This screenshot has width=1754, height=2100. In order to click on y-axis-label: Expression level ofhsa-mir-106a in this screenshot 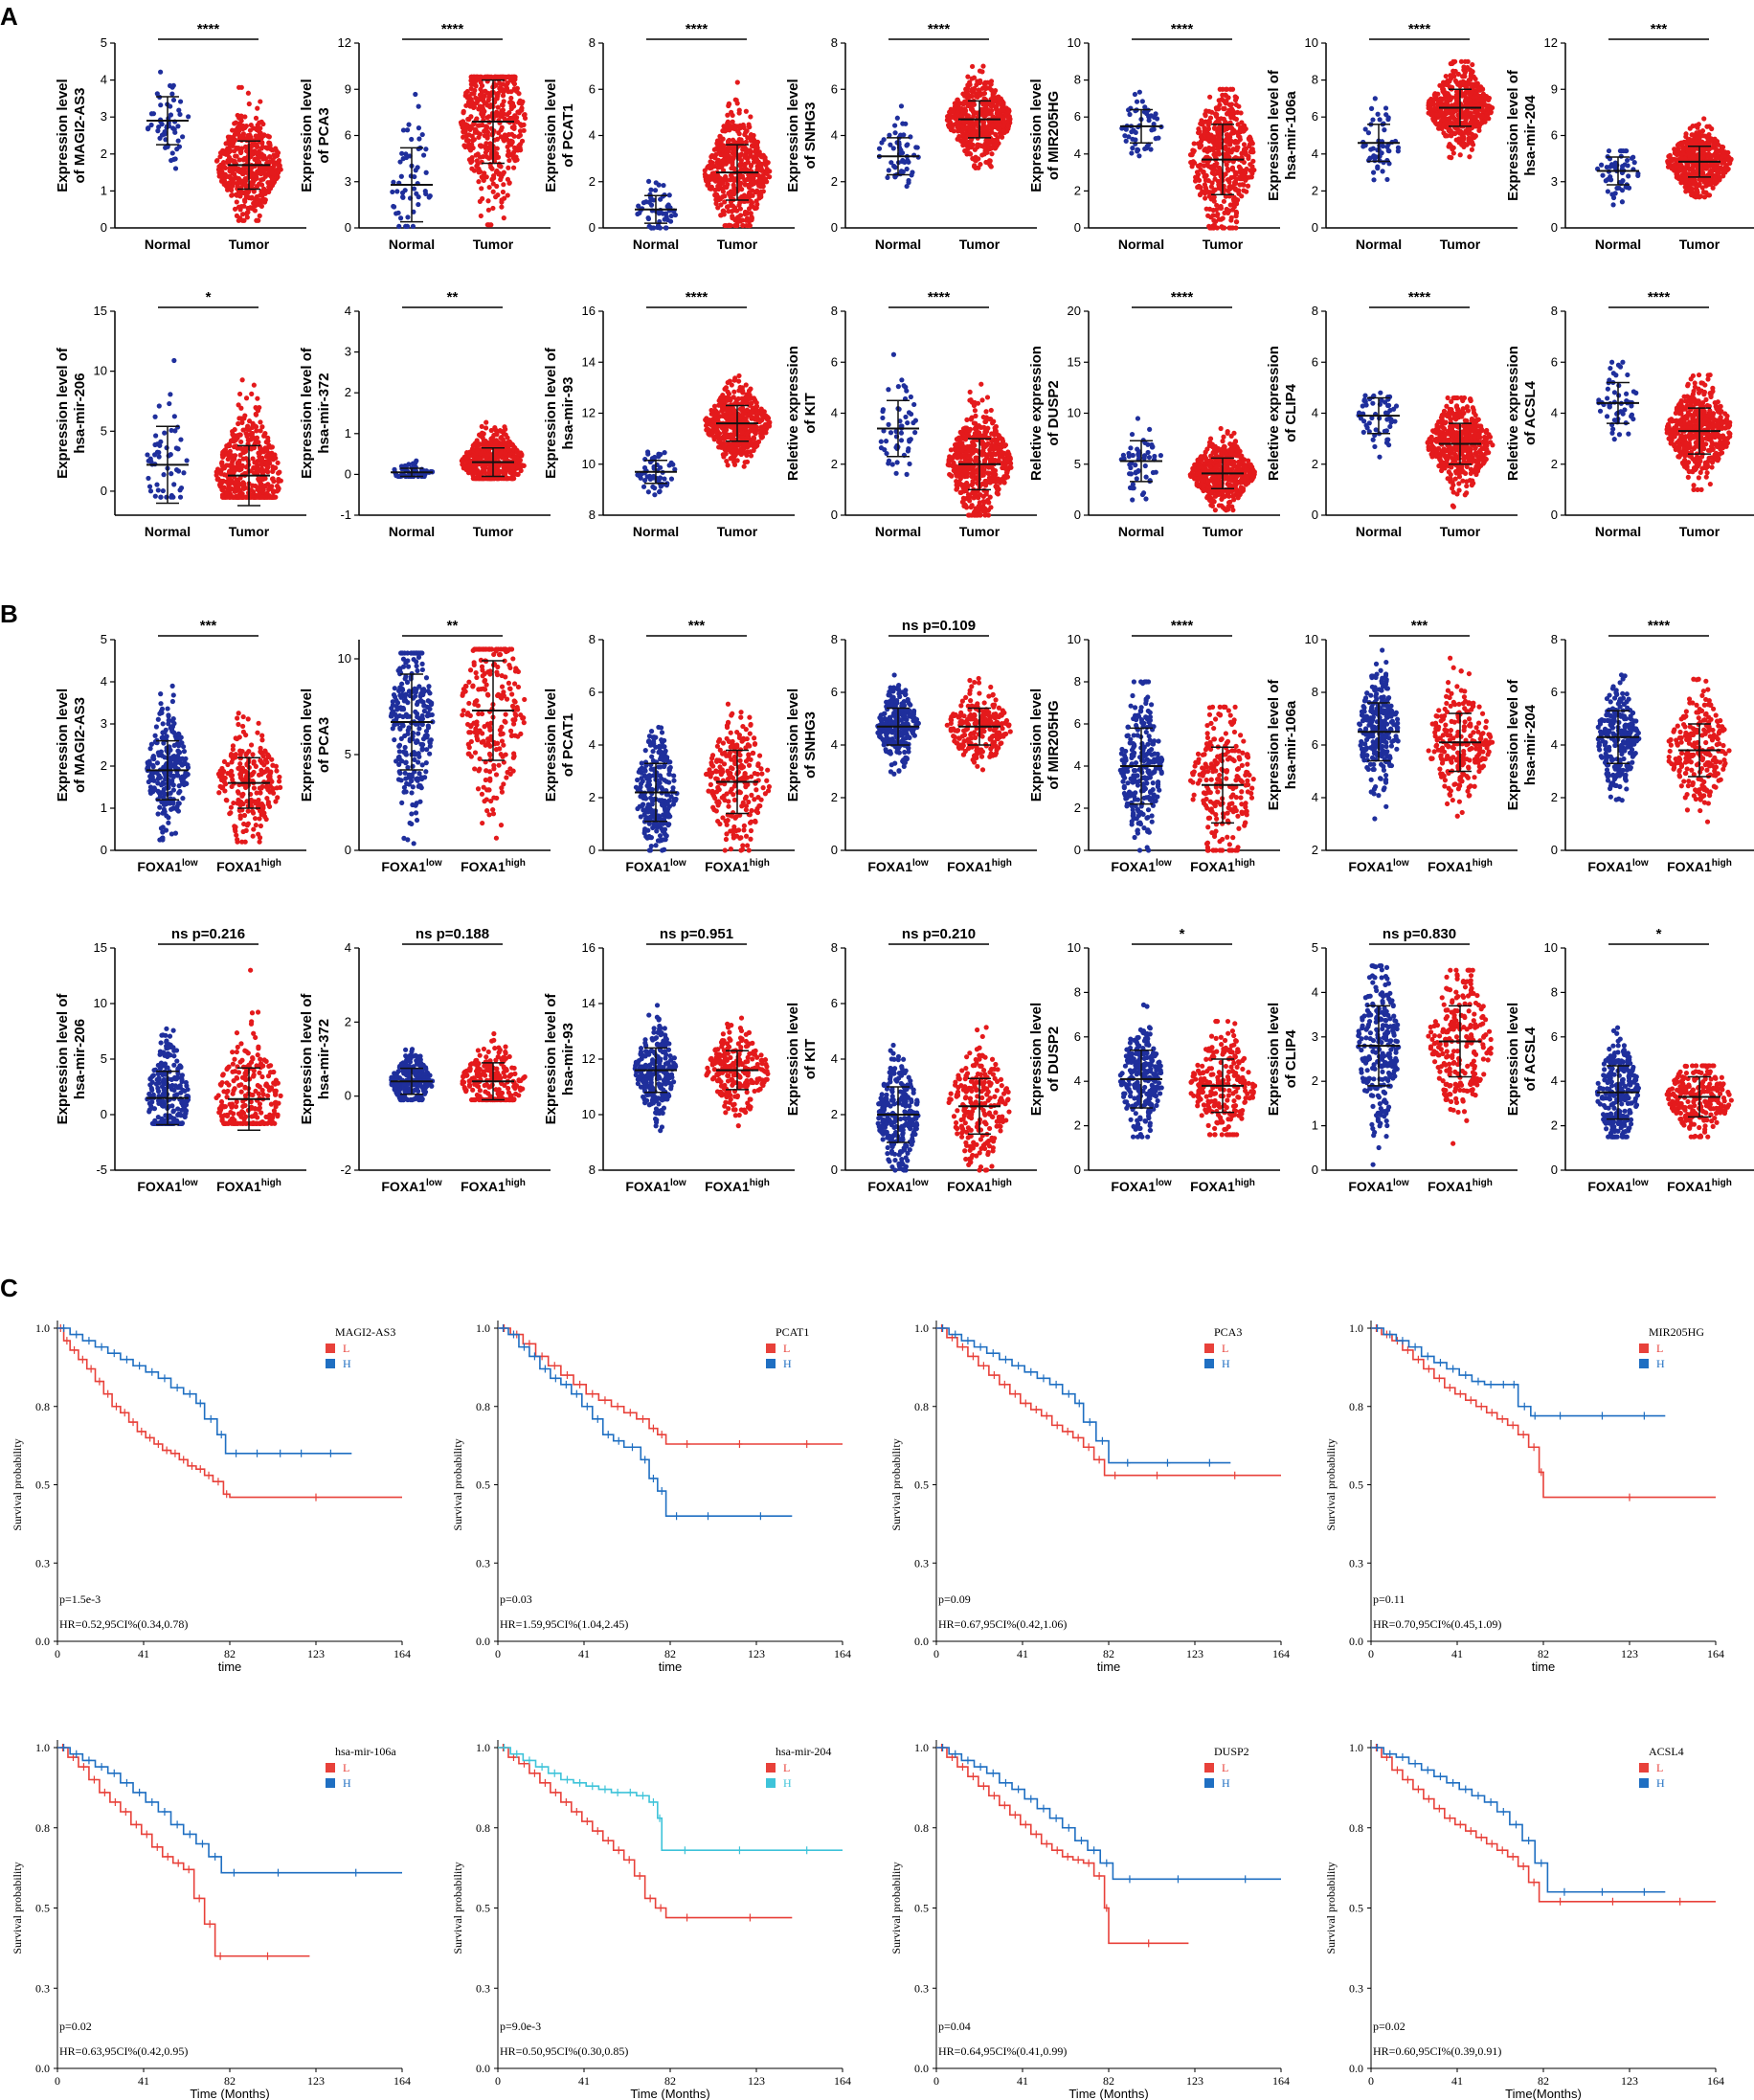, I will do `click(1282, 135)`.